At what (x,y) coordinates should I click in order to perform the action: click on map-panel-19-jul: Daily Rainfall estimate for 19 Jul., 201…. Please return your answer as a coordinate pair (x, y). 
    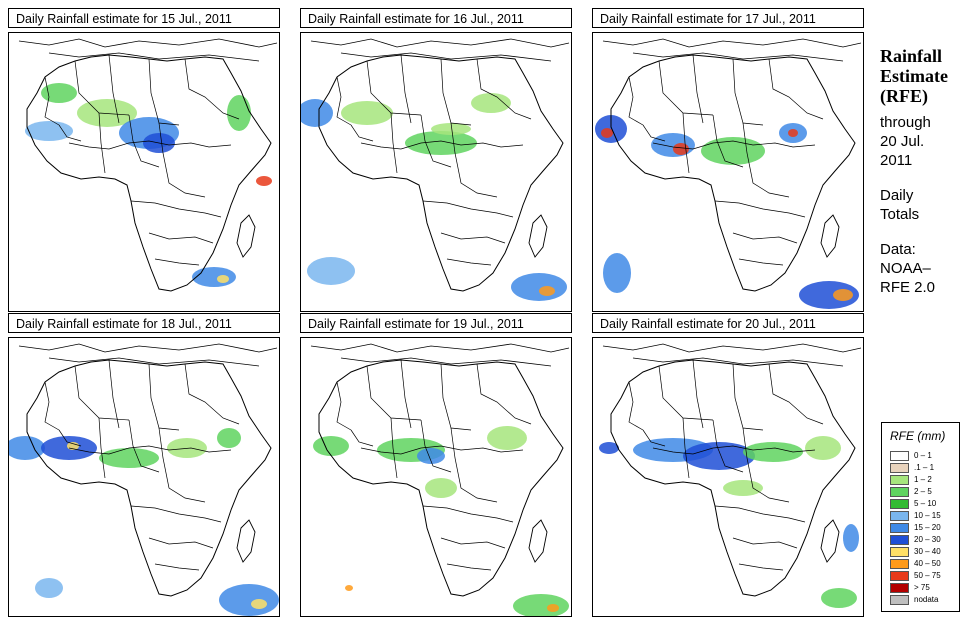
    Looking at the image, I should click on (436, 465).